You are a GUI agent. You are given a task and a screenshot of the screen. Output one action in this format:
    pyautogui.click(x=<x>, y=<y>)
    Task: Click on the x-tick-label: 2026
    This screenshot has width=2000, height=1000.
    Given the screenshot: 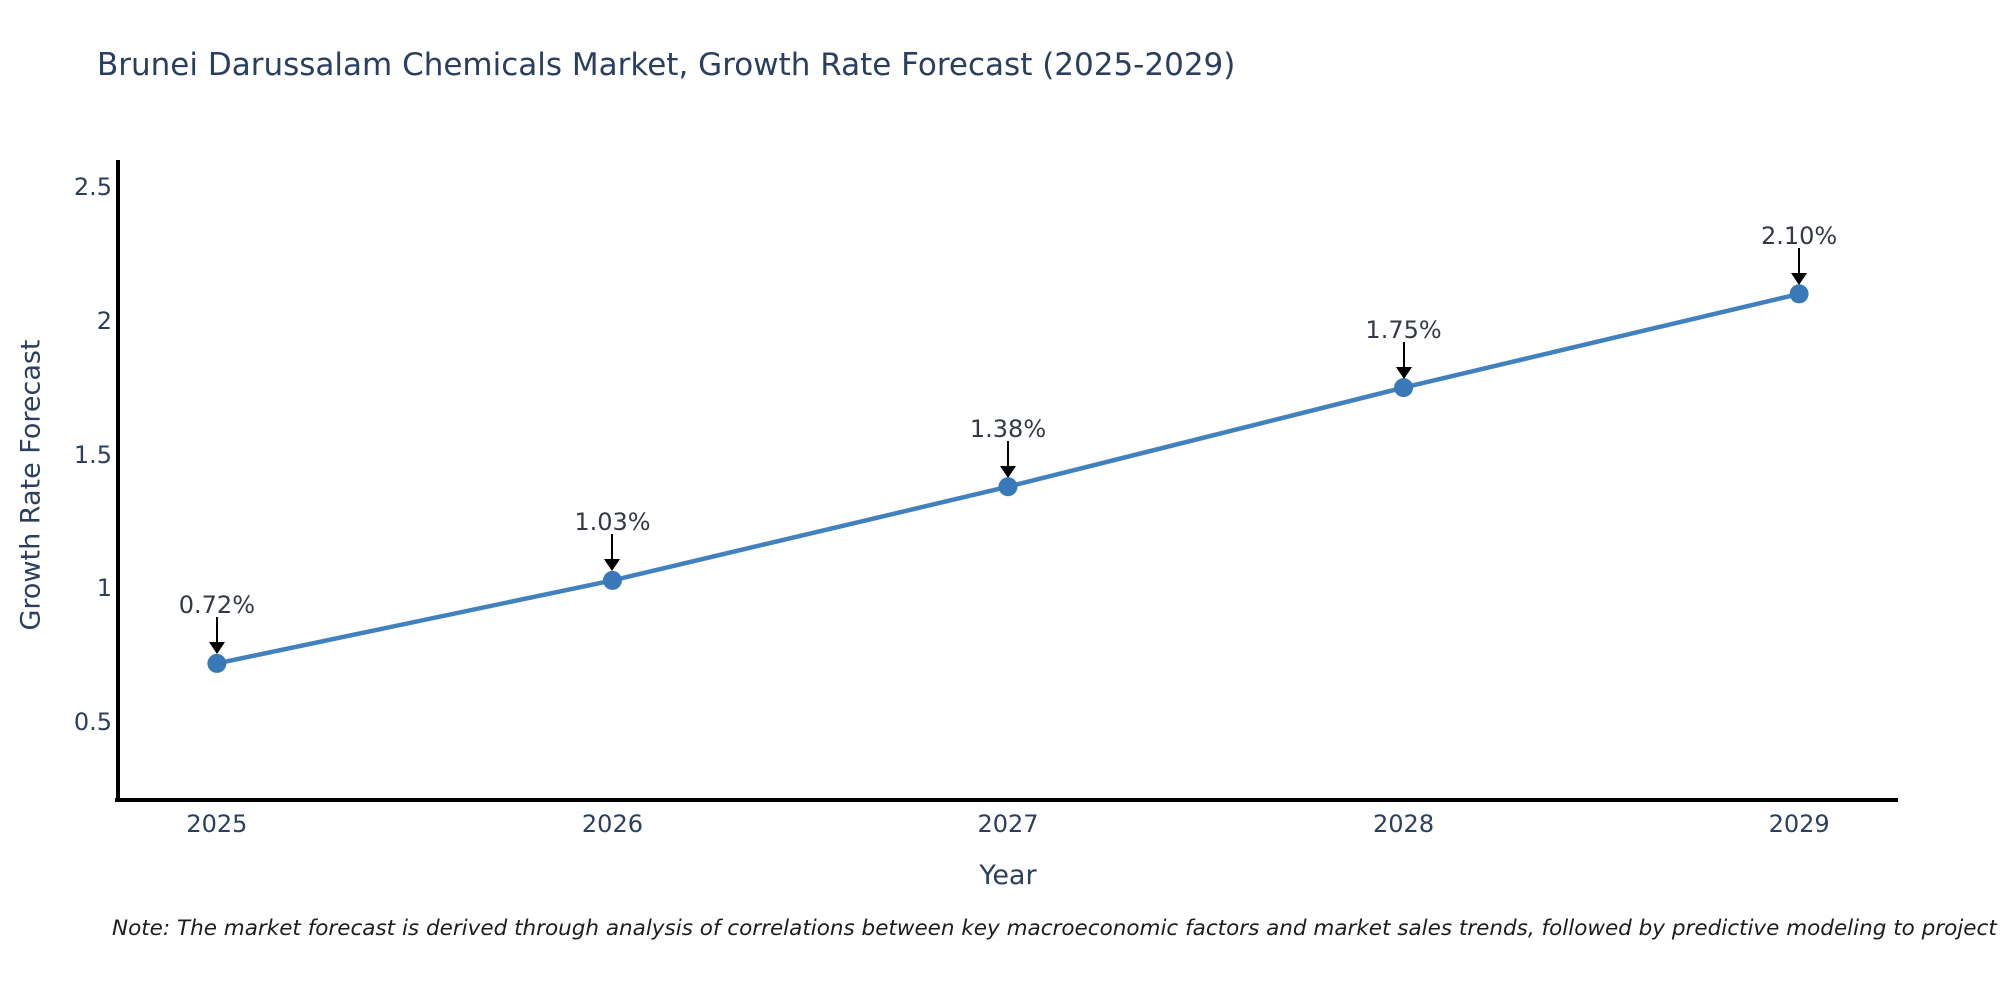 What is the action you would take?
    pyautogui.click(x=612, y=824)
    